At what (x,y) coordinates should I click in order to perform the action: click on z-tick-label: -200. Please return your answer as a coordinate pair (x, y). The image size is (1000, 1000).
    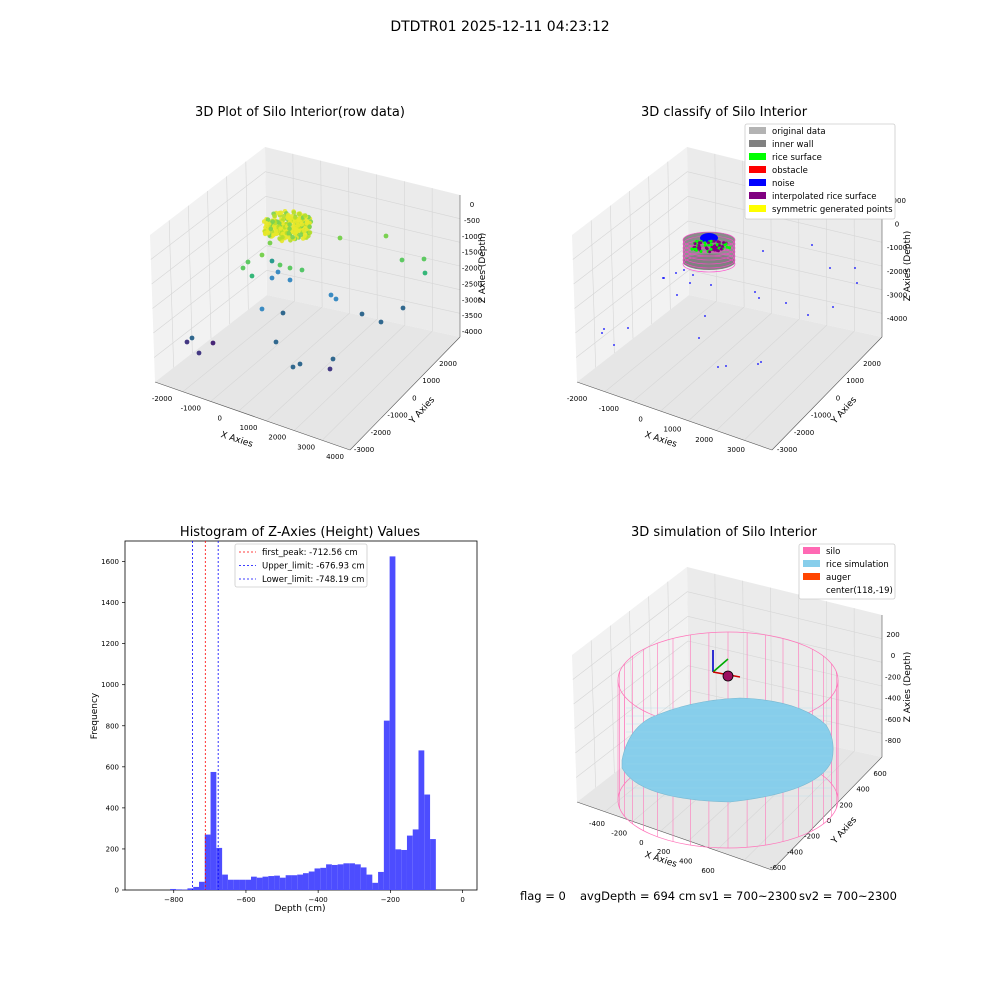
    Looking at the image, I should click on (893, 677).